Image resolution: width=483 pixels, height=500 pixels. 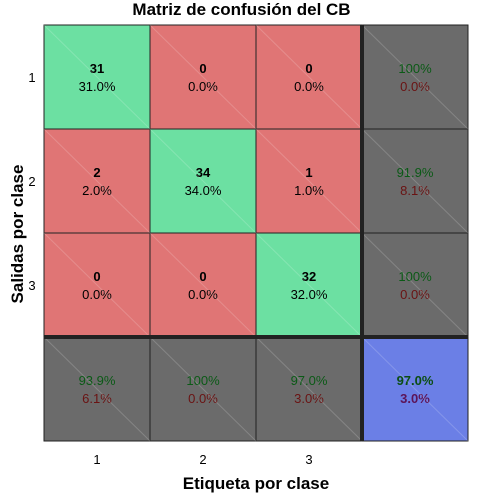 I want to click on x-tick-label-3: 3, so click(x=308, y=459).